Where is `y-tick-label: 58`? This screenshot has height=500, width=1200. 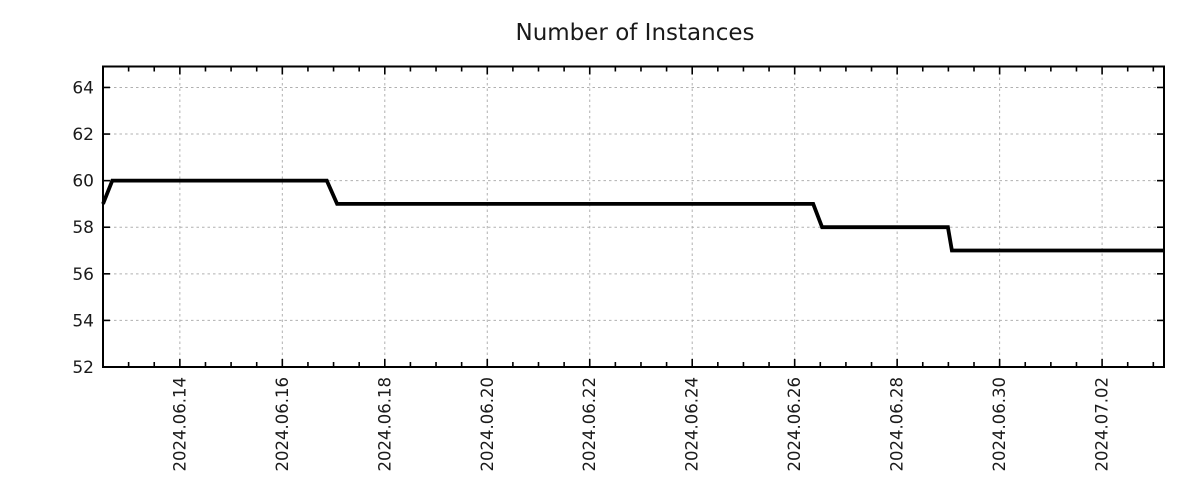
y-tick-label: 58 is located at coordinates (83, 228).